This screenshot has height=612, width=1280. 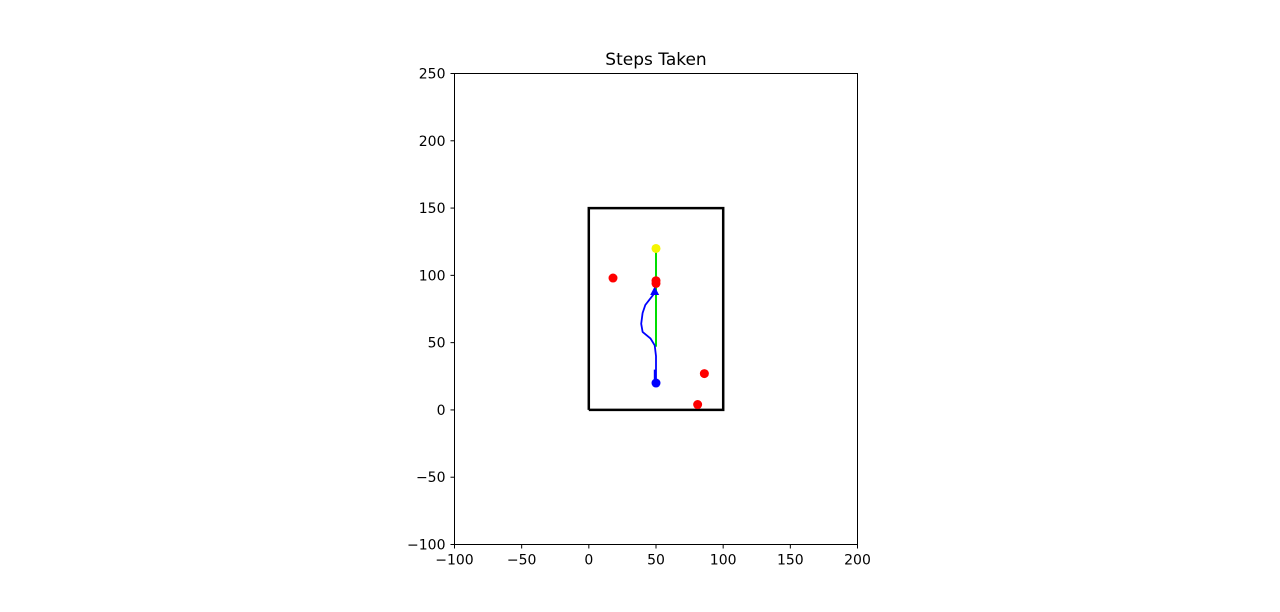 What do you see at coordinates (648, 338) in the screenshot?
I see `robot-path-line` at bounding box center [648, 338].